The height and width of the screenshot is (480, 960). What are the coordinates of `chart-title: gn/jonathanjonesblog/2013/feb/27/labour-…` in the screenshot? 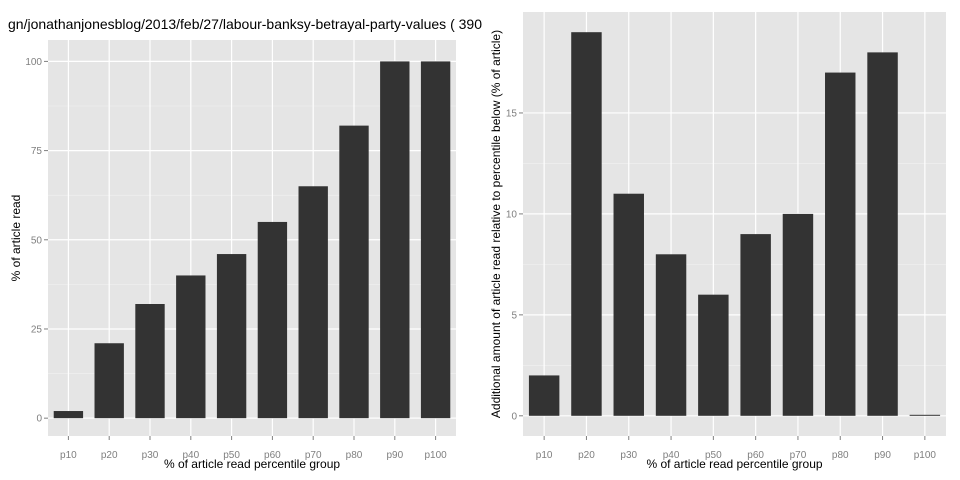 It's located at (245, 24).